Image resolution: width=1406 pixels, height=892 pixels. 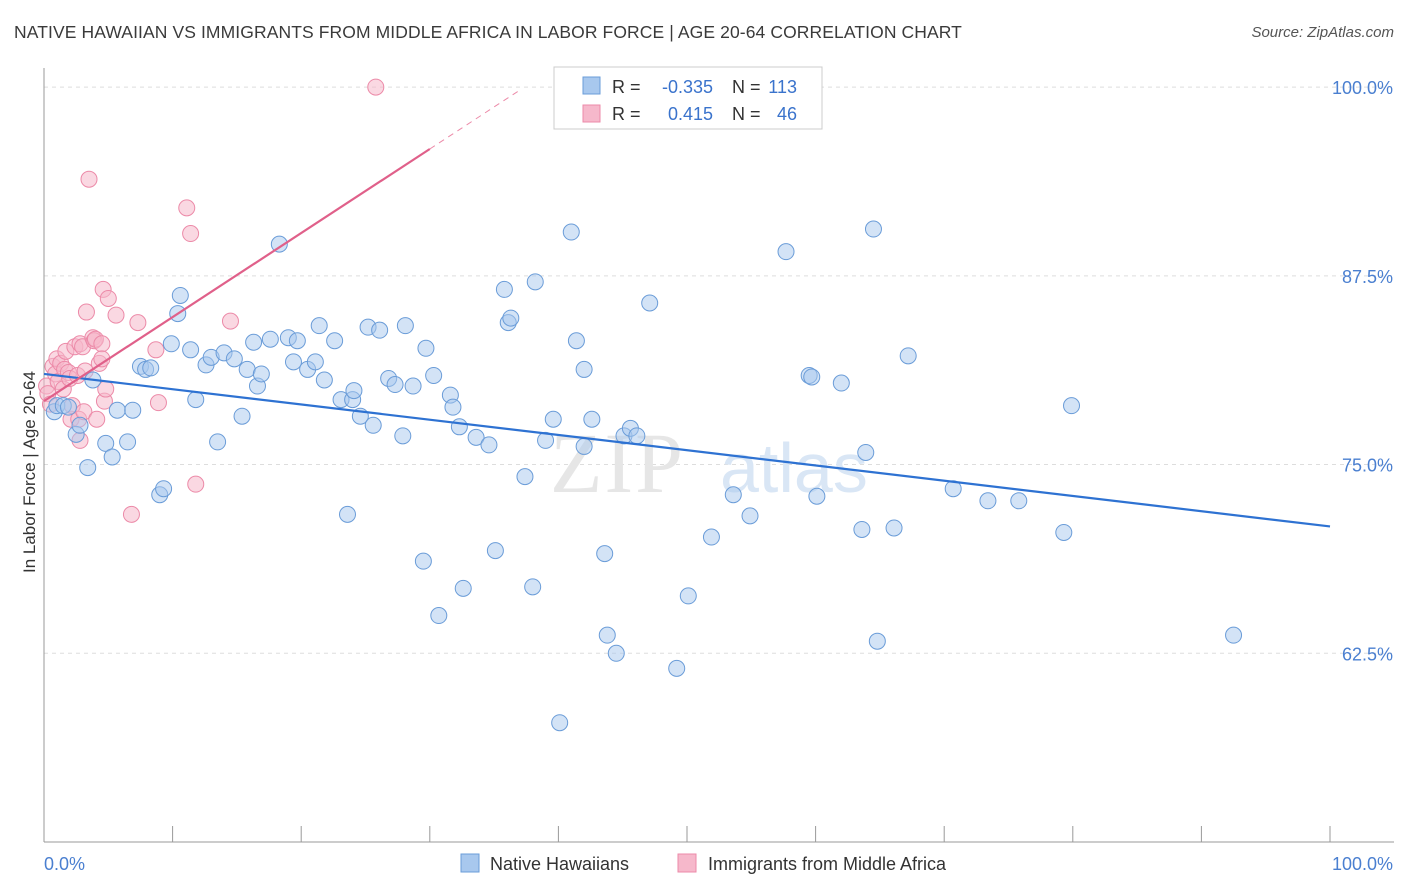 I want to click on stats-n-value: 46, so click(x=787, y=114).